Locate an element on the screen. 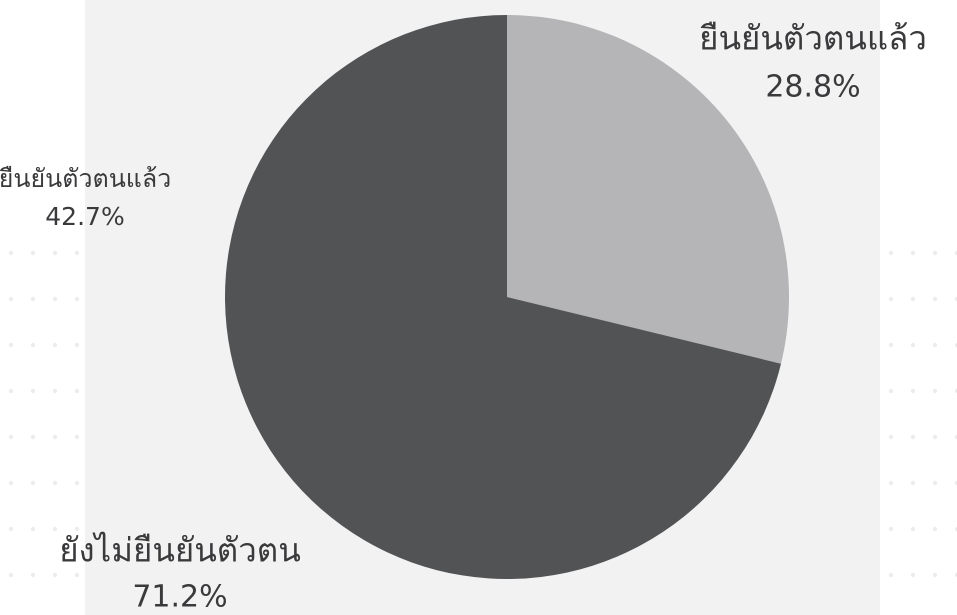 The image size is (957, 615). value-label: 28.8% is located at coordinates (812, 87).